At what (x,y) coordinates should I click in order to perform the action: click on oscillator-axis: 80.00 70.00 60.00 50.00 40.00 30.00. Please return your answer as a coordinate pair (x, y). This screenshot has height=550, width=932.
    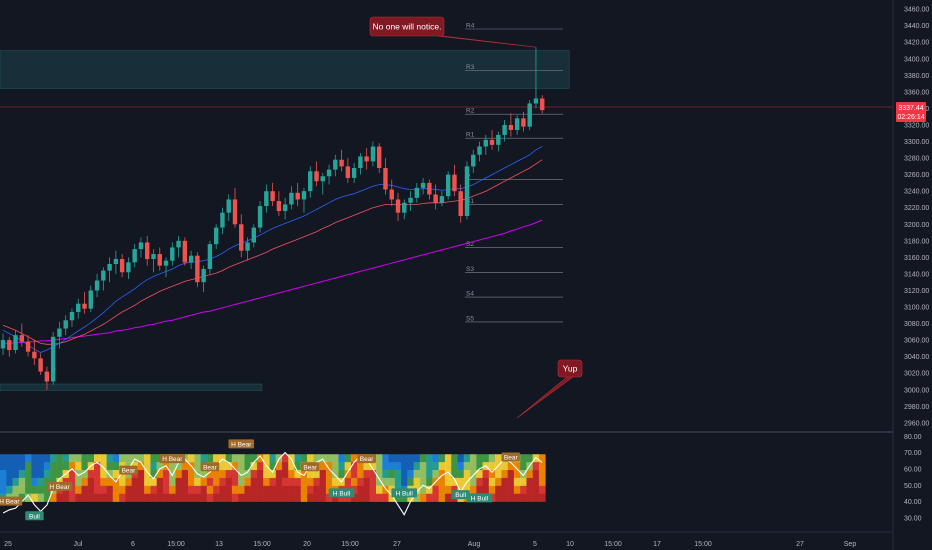
    Looking at the image, I should click on (913, 478).